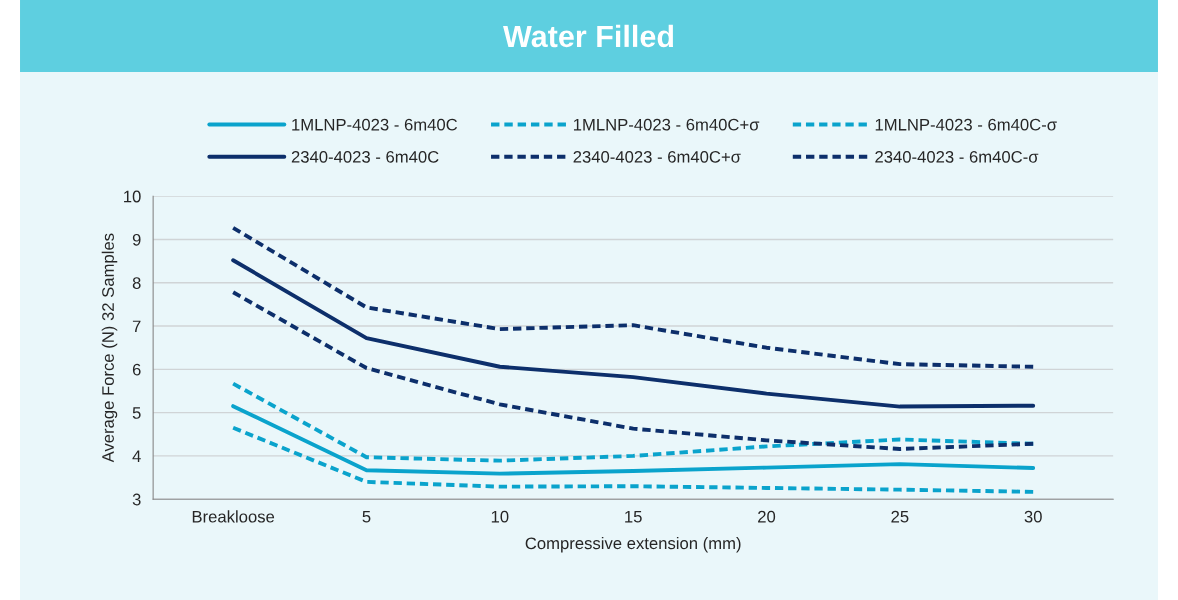 The width and height of the screenshot is (1178, 600). What do you see at coordinates (1033, 516) in the screenshot?
I see `x-tick-label: 30` at bounding box center [1033, 516].